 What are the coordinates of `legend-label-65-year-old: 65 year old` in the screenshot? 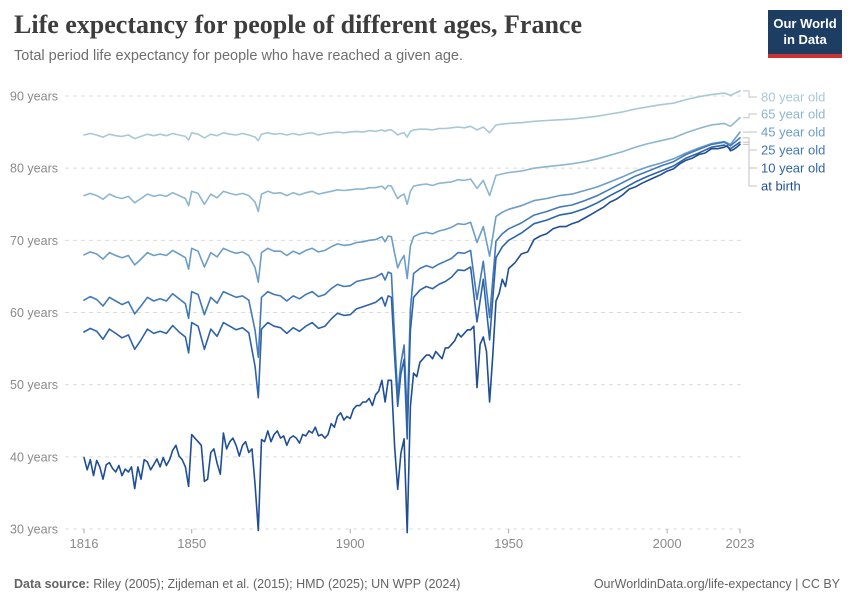 It's located at (793, 114).